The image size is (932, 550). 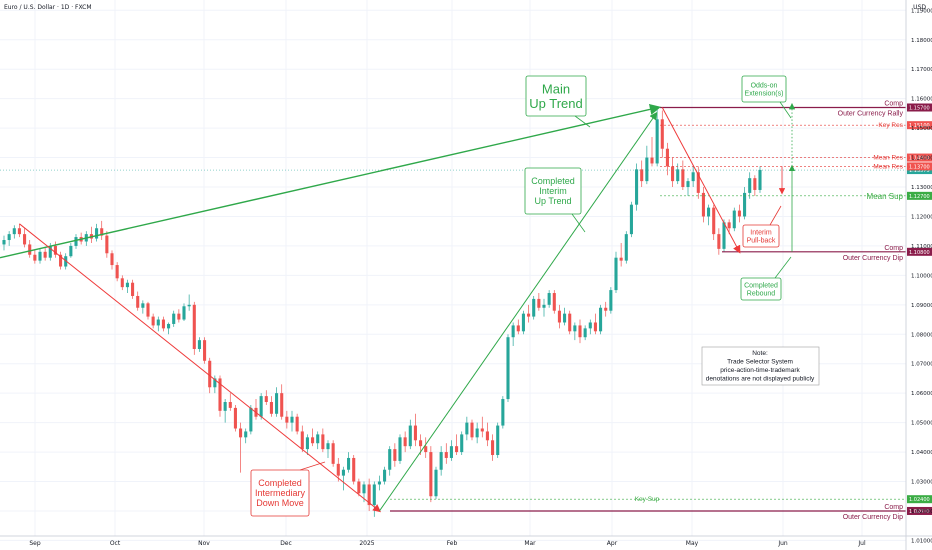 I want to click on interim-up-trend-callout-box, so click(x=553, y=191).